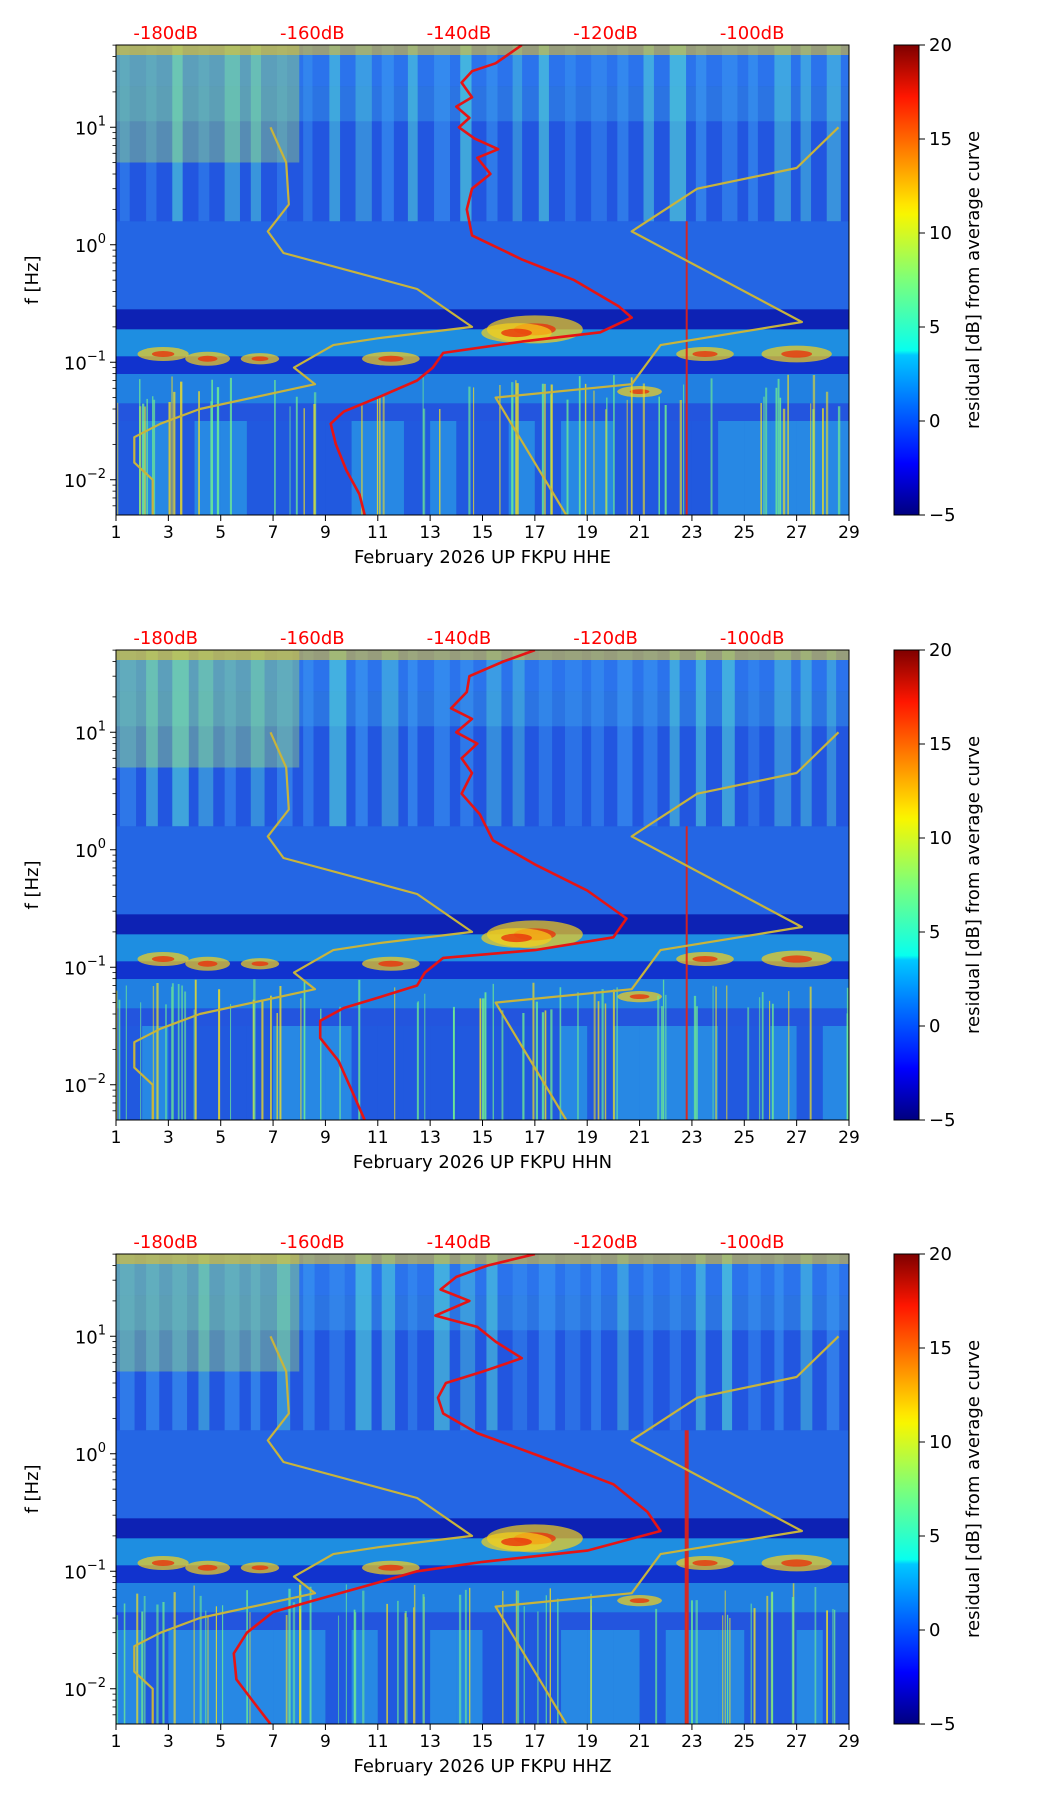 This screenshot has height=1806, width=1052. I want to click on colorbar-tick-label: −5, so click(942, 1120).